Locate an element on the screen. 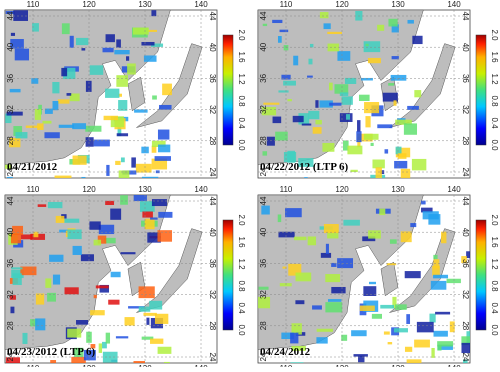 This screenshot has width=500, height=372. date-label: 04/22/2012 (LTP 6) is located at coordinates (304, 167).